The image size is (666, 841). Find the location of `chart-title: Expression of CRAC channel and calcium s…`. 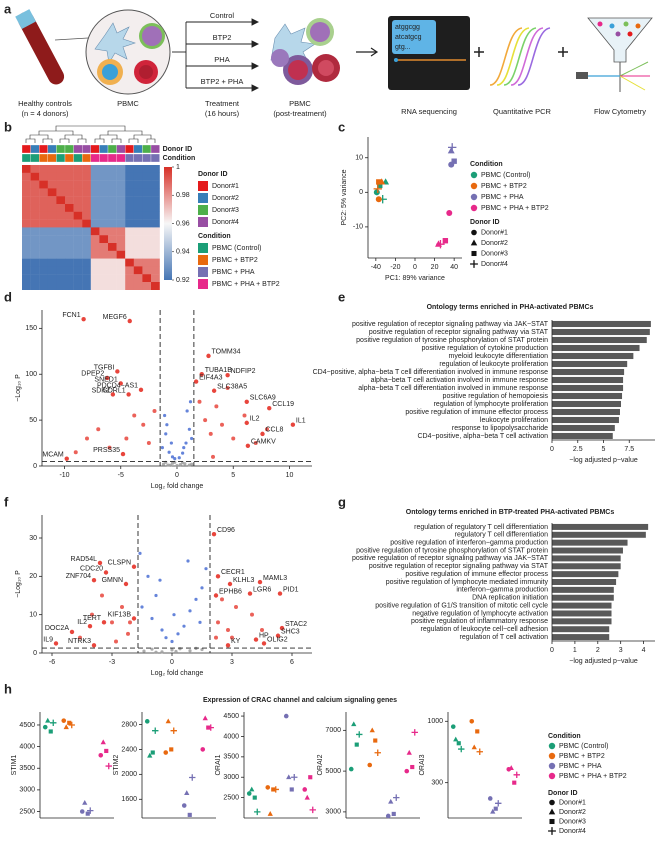

chart-title: Expression of CRAC channel and calcium s… is located at coordinates (300, 700).